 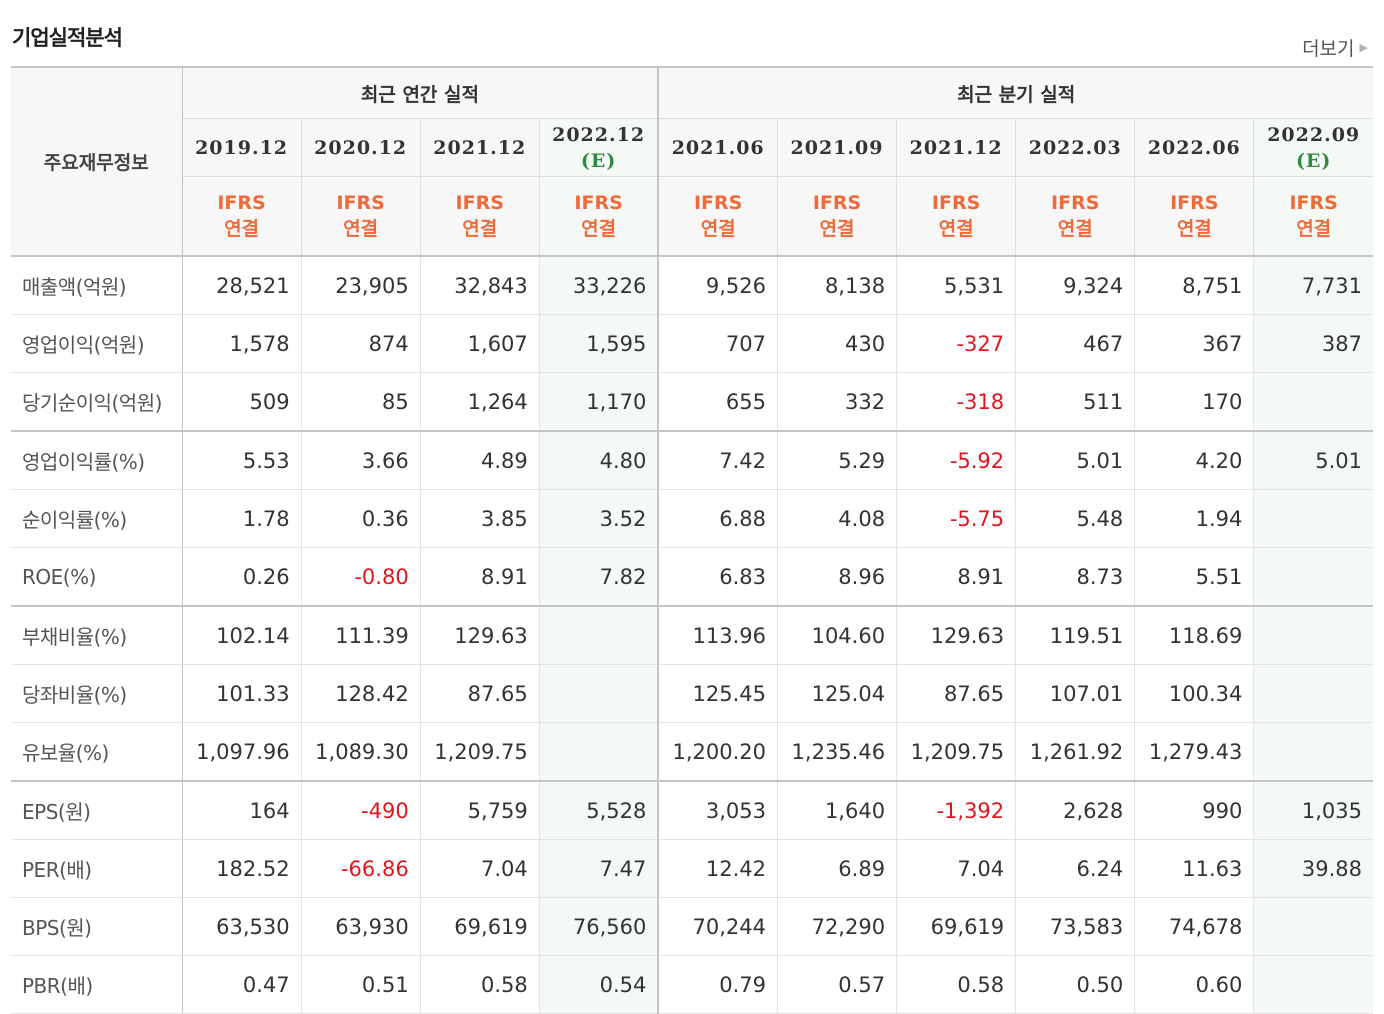 I want to click on table-cell: 1,261.92, so click(x=1075, y=752).